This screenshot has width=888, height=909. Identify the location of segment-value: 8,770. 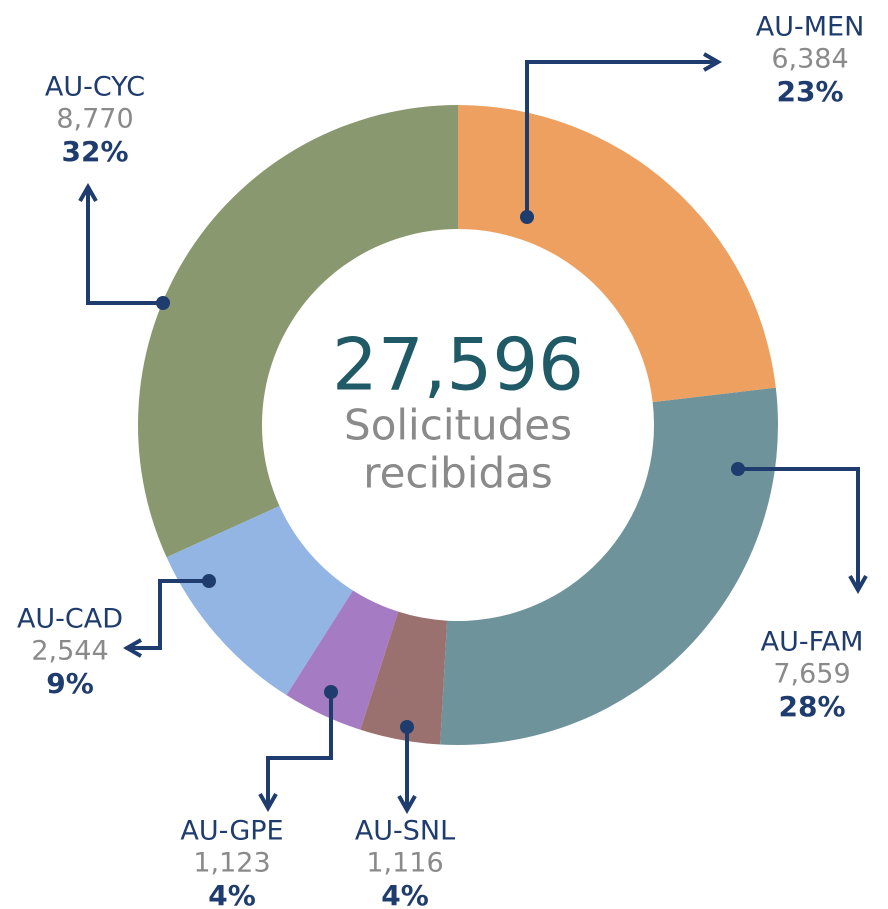
(94, 119).